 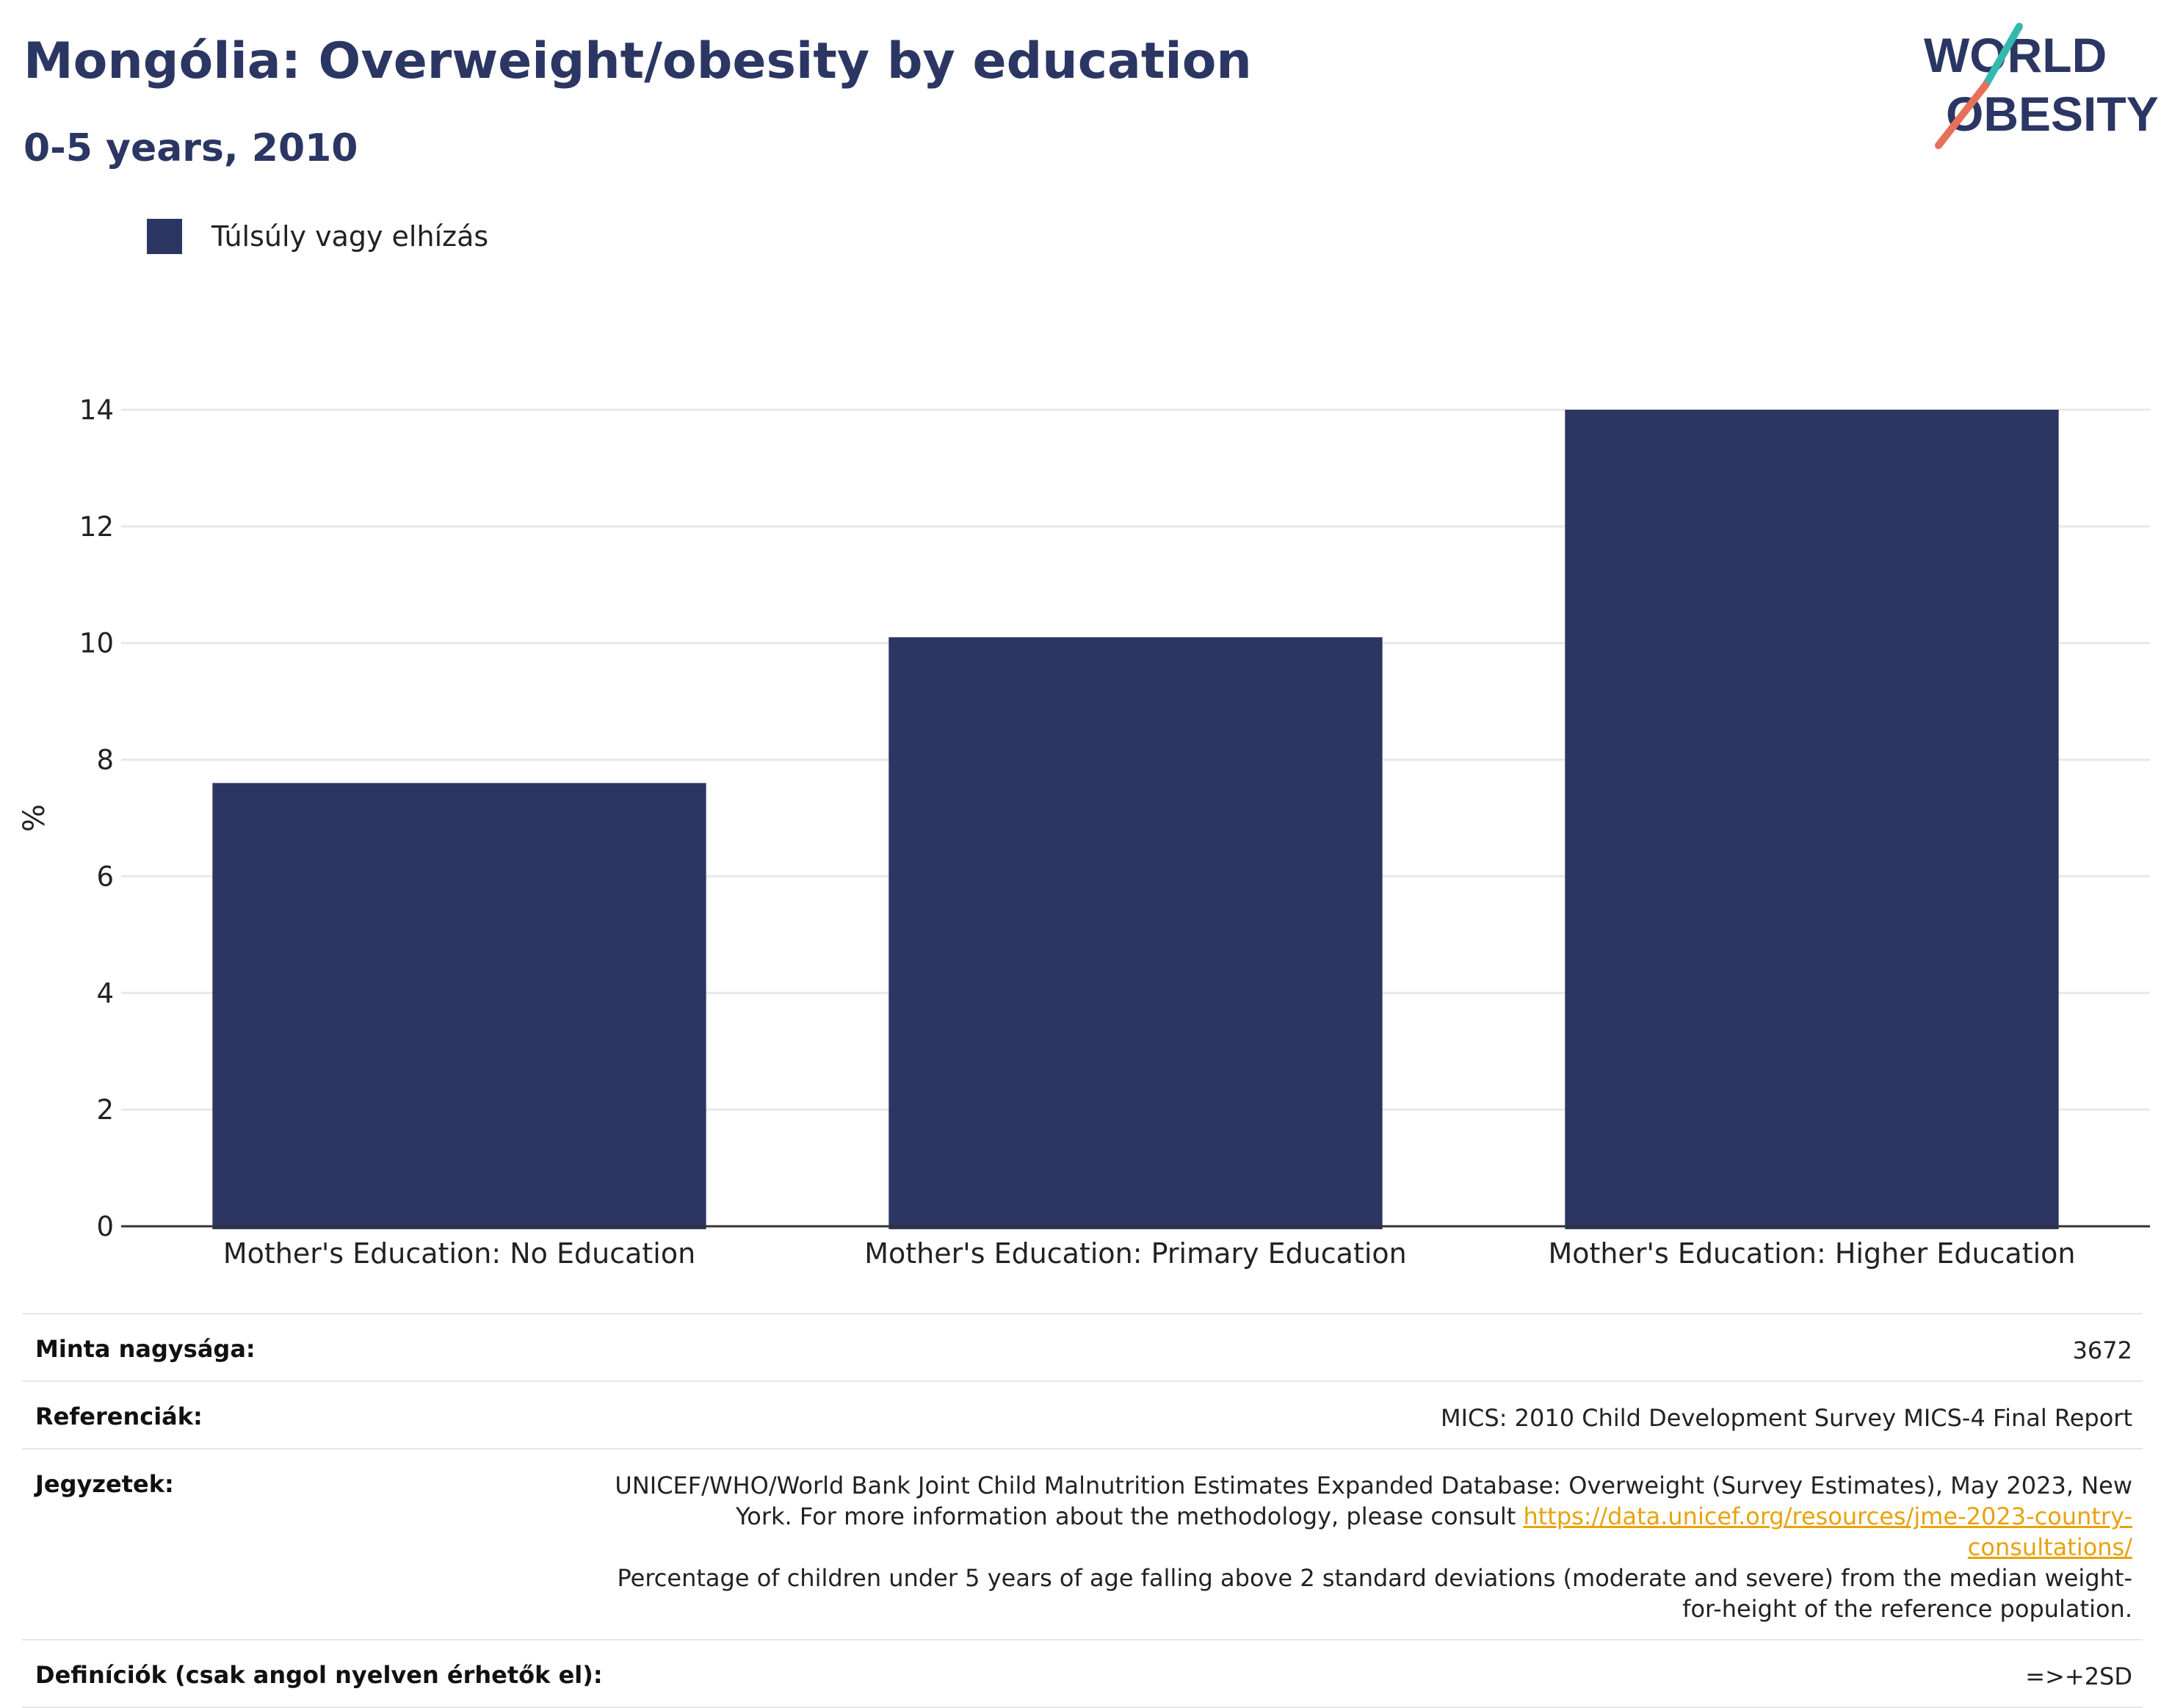 I want to click on x-tick-label: Mother's Education: Higher Education, so click(x=1811, y=1253).